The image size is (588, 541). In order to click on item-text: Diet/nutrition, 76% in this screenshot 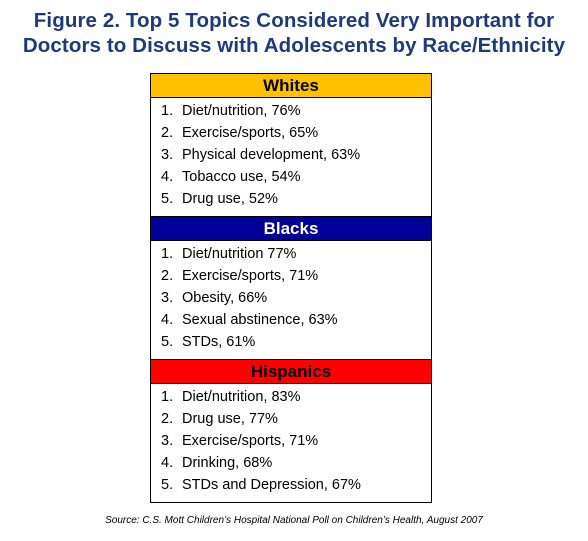, I will do `click(241, 111)`.